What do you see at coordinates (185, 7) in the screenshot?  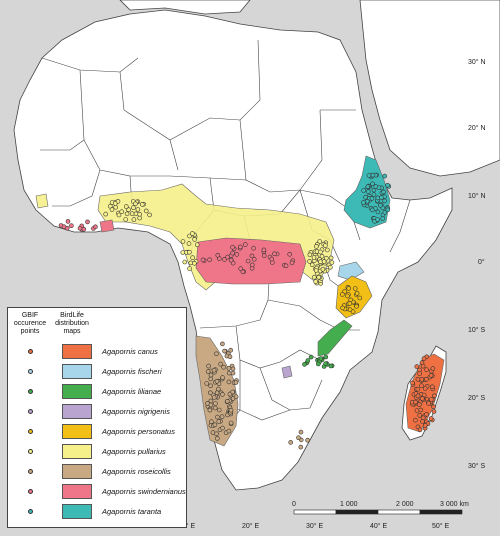 I see `europe-fragment` at bounding box center [185, 7].